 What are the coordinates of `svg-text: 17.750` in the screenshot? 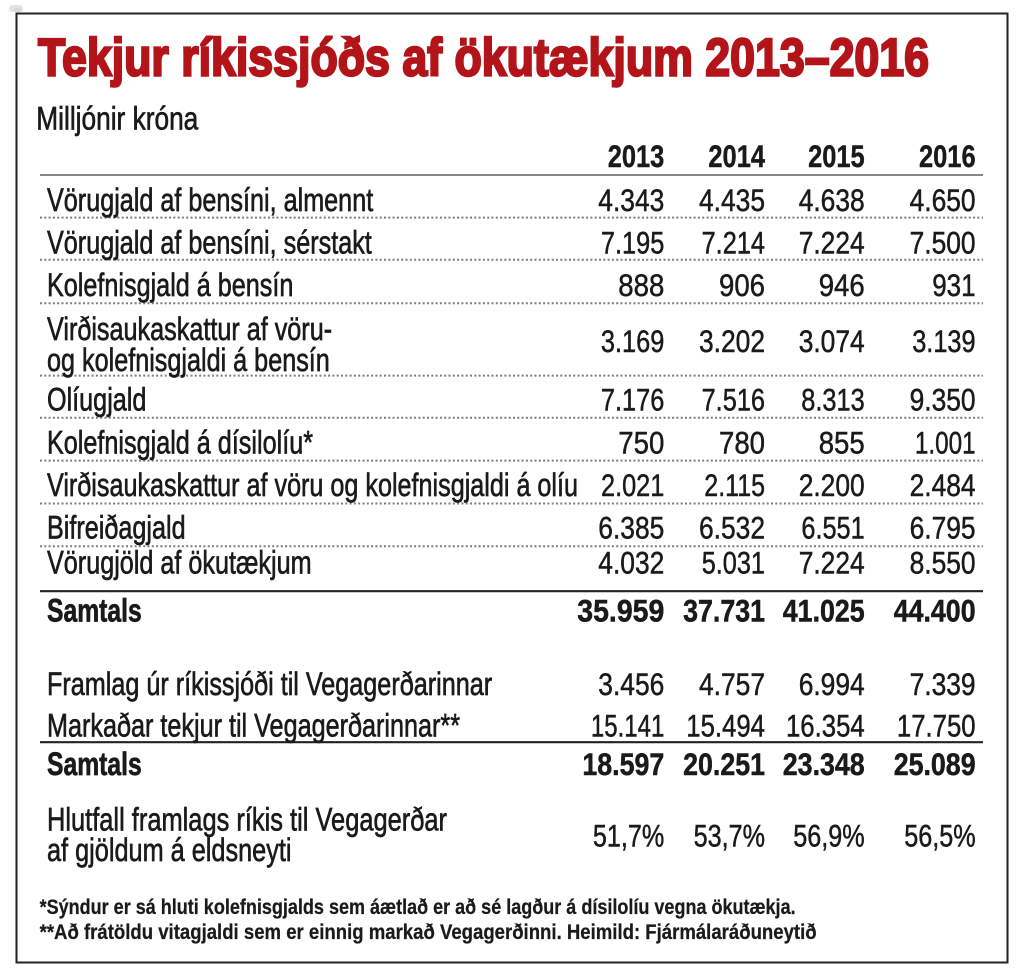 It's located at (936, 726).